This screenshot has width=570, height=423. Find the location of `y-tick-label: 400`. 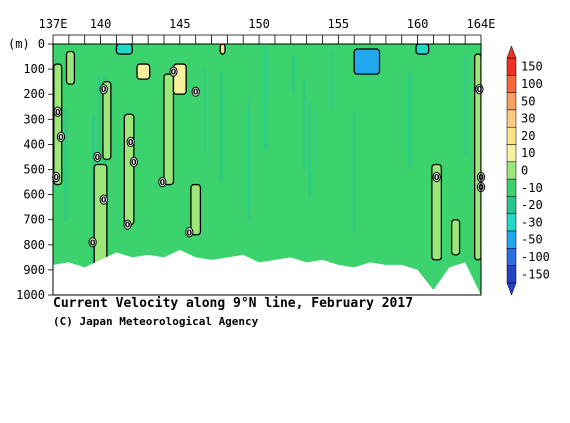

y-tick-label: 400 is located at coordinates (34, 144).